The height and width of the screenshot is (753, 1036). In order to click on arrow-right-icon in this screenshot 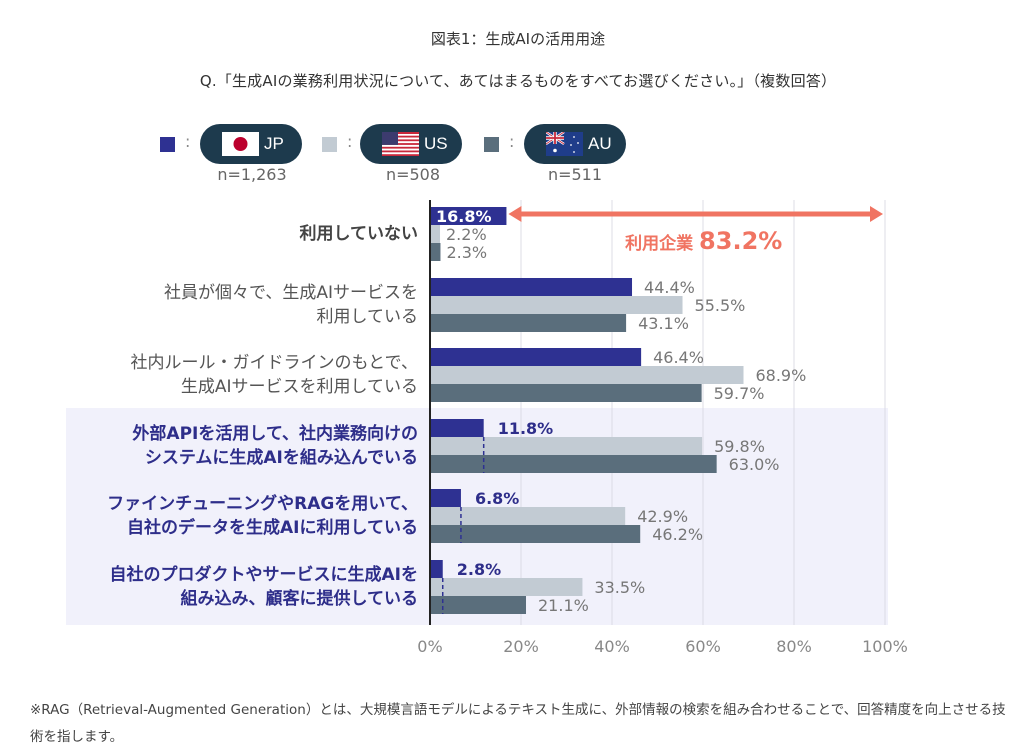, I will do `click(876, 214)`.